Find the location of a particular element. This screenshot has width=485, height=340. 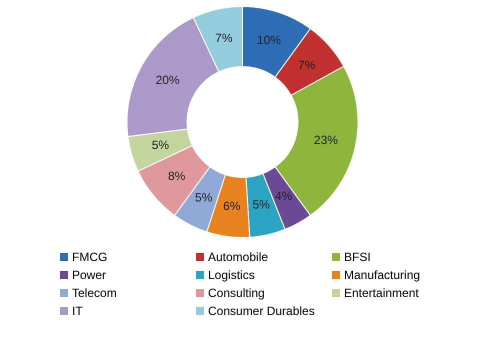

legend-label: Telecom is located at coordinates (94, 293).